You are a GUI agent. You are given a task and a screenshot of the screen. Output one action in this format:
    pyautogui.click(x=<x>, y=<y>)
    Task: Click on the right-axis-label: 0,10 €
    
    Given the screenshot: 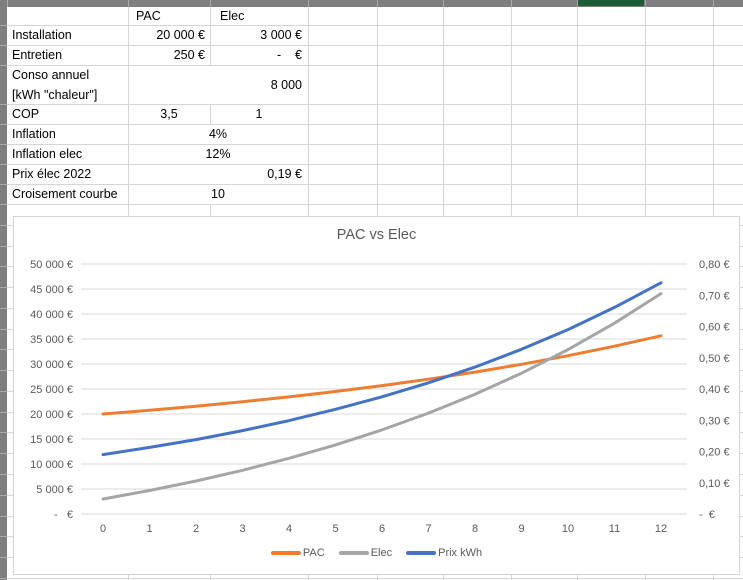 What is the action you would take?
    pyautogui.click(x=714, y=484)
    